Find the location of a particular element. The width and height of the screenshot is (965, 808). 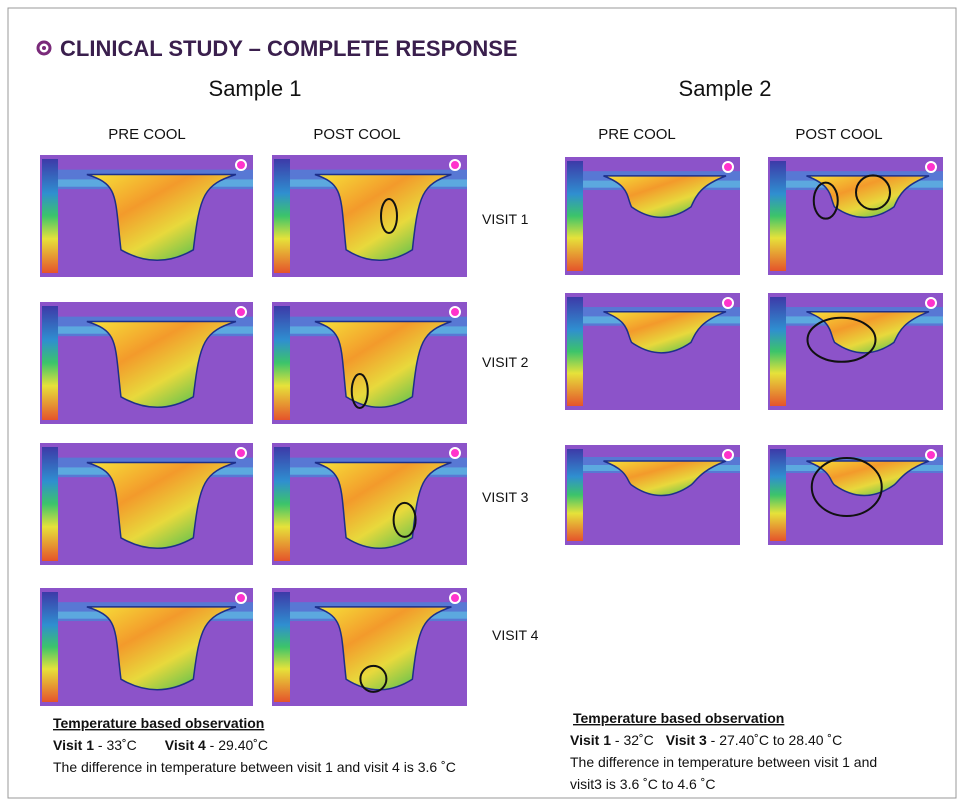

sample-title: Sample 2 is located at coordinates (725, 88).